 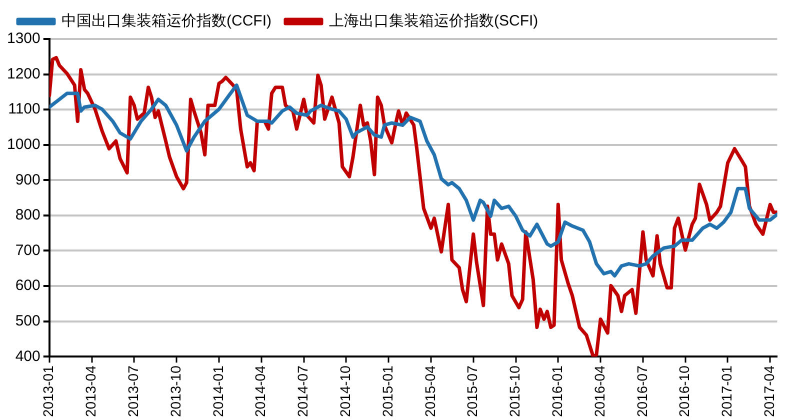 What do you see at coordinates (514, 391) in the screenshot?
I see `x-tick-label: 2015-10` at bounding box center [514, 391].